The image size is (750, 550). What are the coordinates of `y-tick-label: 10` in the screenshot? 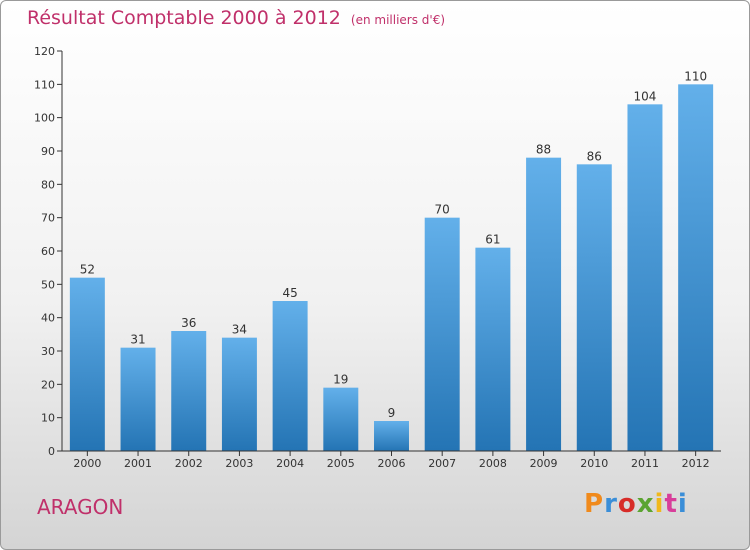 It's located at (48, 418).